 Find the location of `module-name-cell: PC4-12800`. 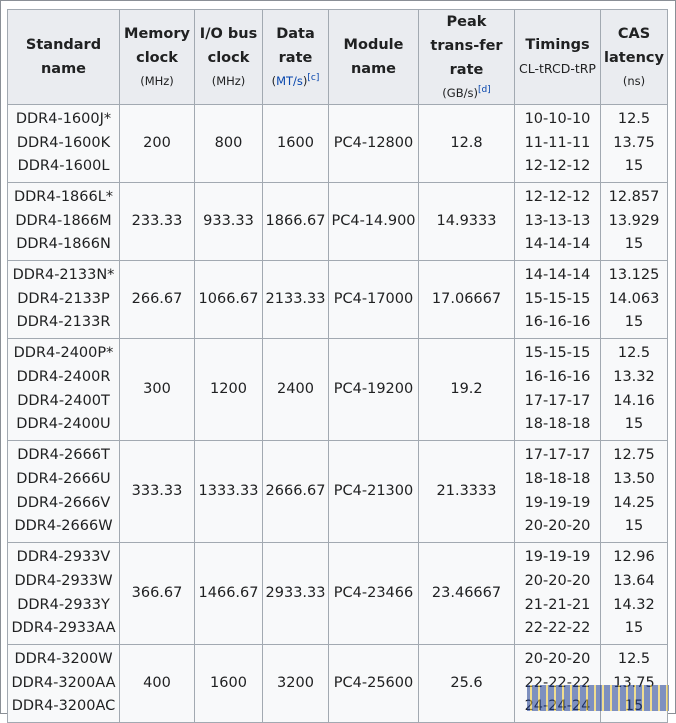

module-name-cell: PC4-12800 is located at coordinates (373, 143).